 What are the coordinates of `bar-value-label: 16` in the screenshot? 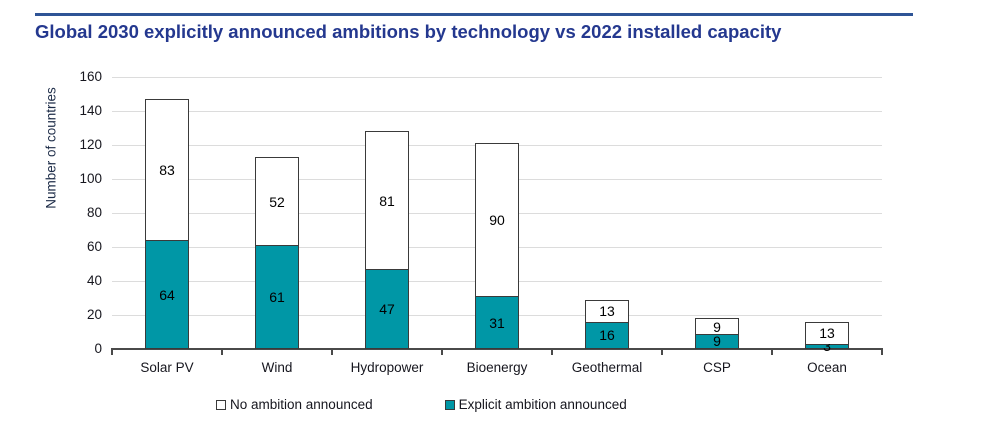 It's located at (607, 335).